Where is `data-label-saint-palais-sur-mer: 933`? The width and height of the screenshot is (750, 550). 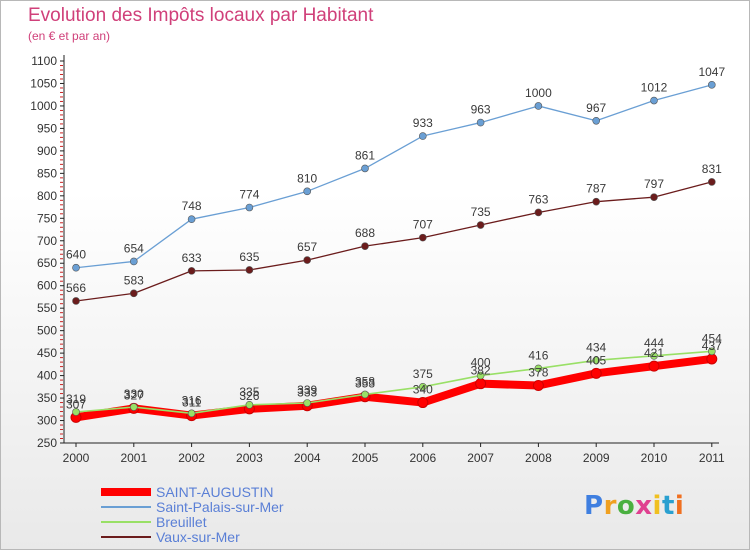 data-label-saint-palais-sur-mer: 933 is located at coordinates (423, 123).